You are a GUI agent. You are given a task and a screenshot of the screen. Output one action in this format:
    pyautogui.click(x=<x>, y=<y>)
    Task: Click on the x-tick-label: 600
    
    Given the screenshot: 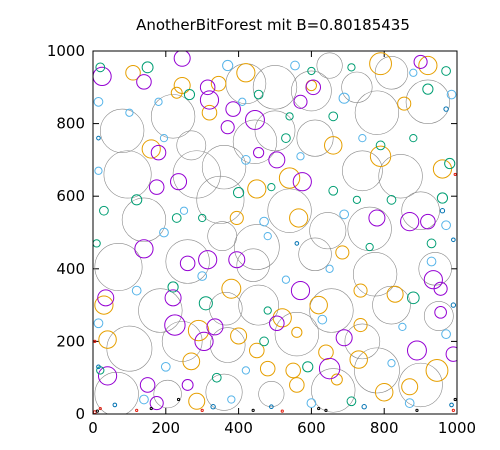 What is the action you would take?
    pyautogui.click(x=311, y=428)
    